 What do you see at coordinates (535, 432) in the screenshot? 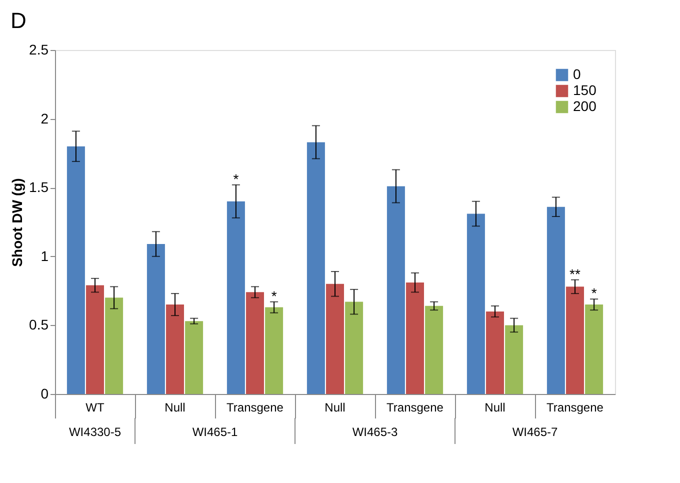
I see `text: WI465-7` at bounding box center [535, 432].